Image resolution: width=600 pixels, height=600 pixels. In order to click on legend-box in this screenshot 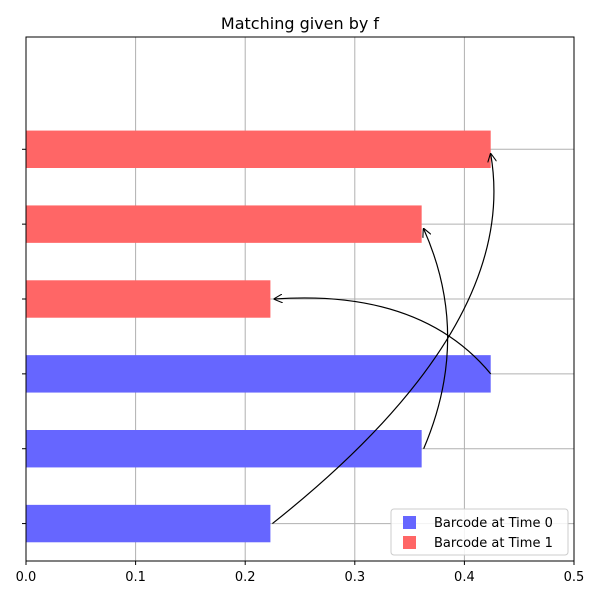, I will do `click(479, 532)`.